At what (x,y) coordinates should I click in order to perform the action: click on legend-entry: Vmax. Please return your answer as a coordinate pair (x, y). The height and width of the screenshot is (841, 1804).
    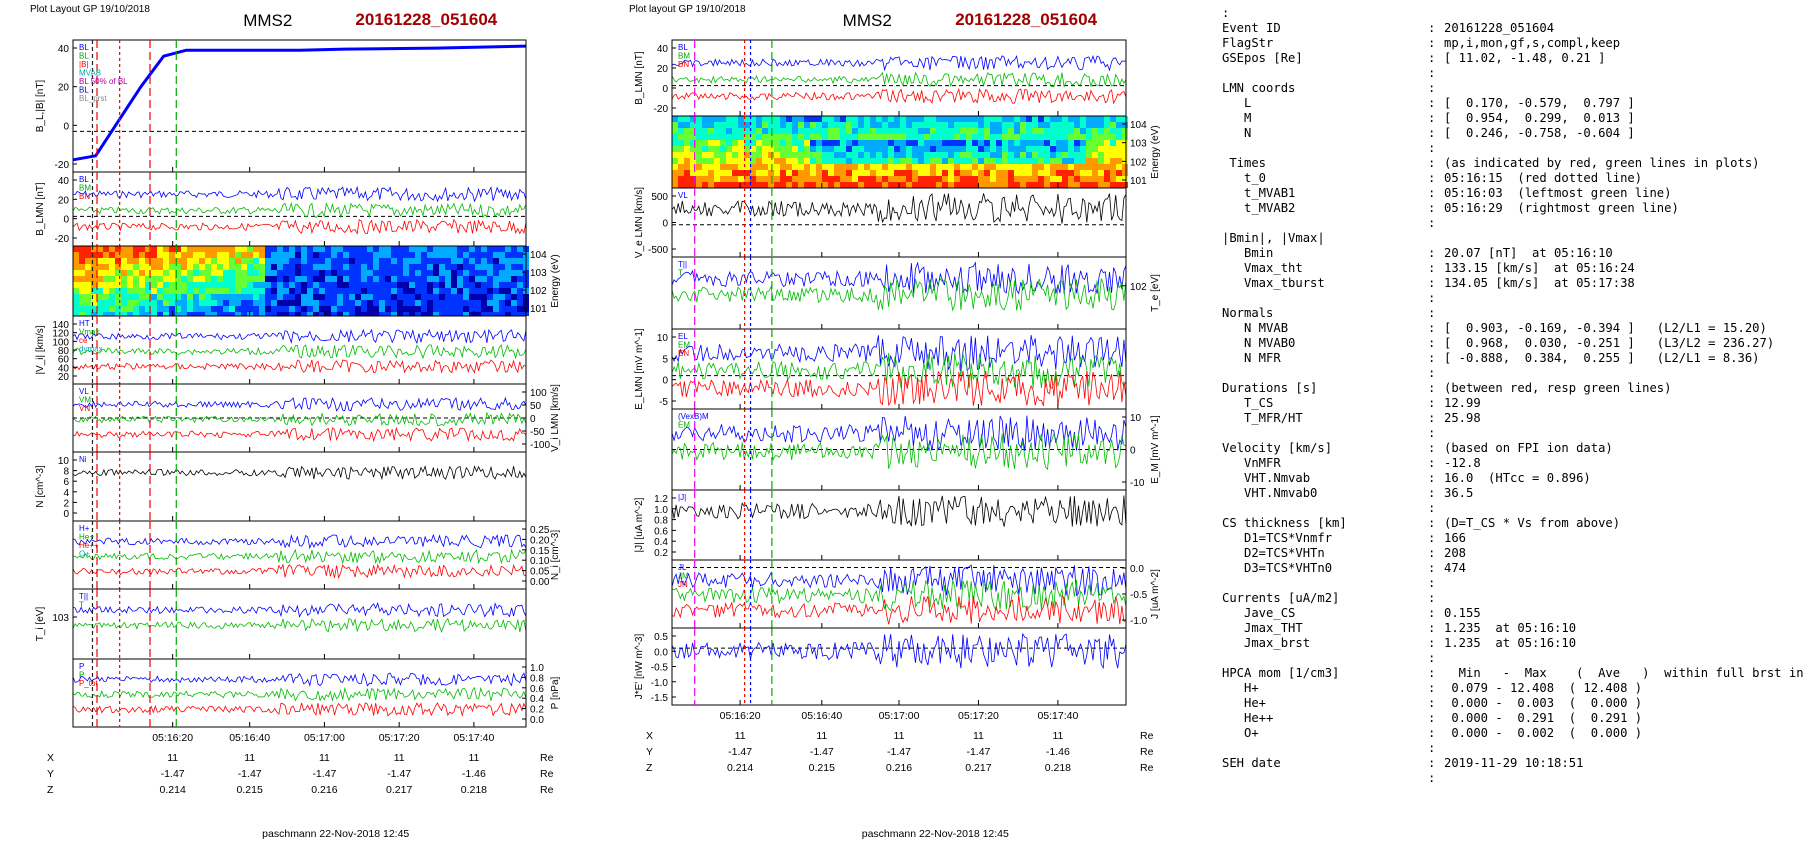
    Looking at the image, I should click on (89, 332).